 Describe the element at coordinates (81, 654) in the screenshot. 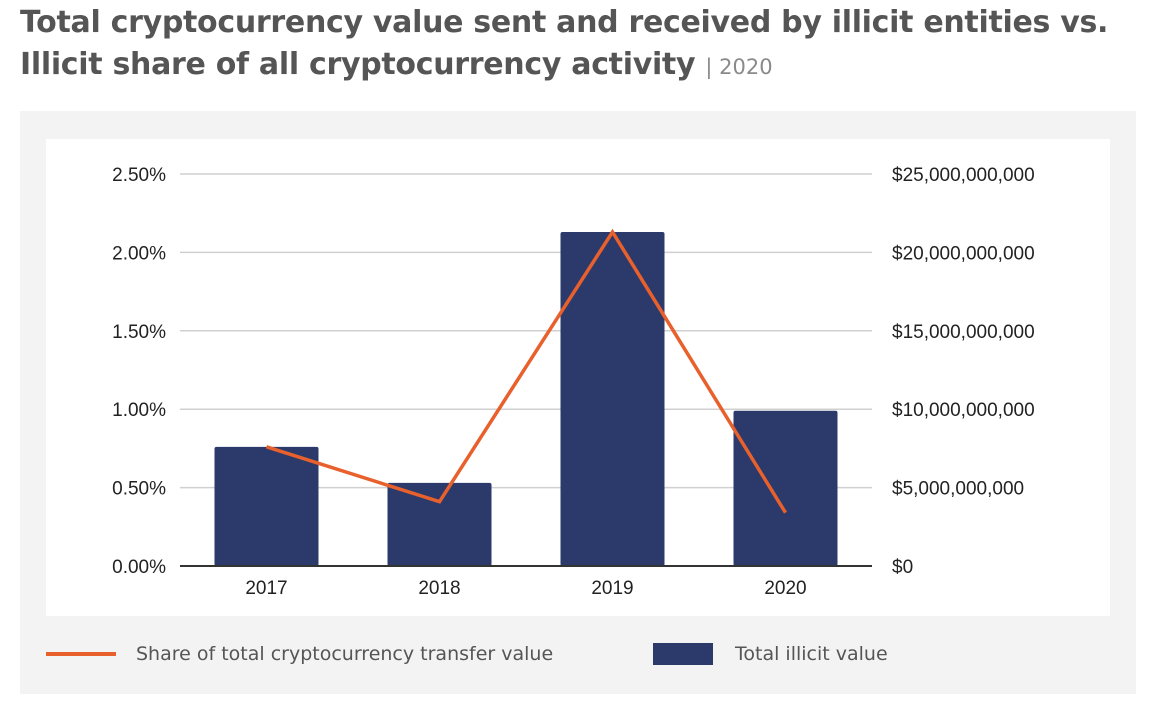

I see `legend-line-swatch` at that location.